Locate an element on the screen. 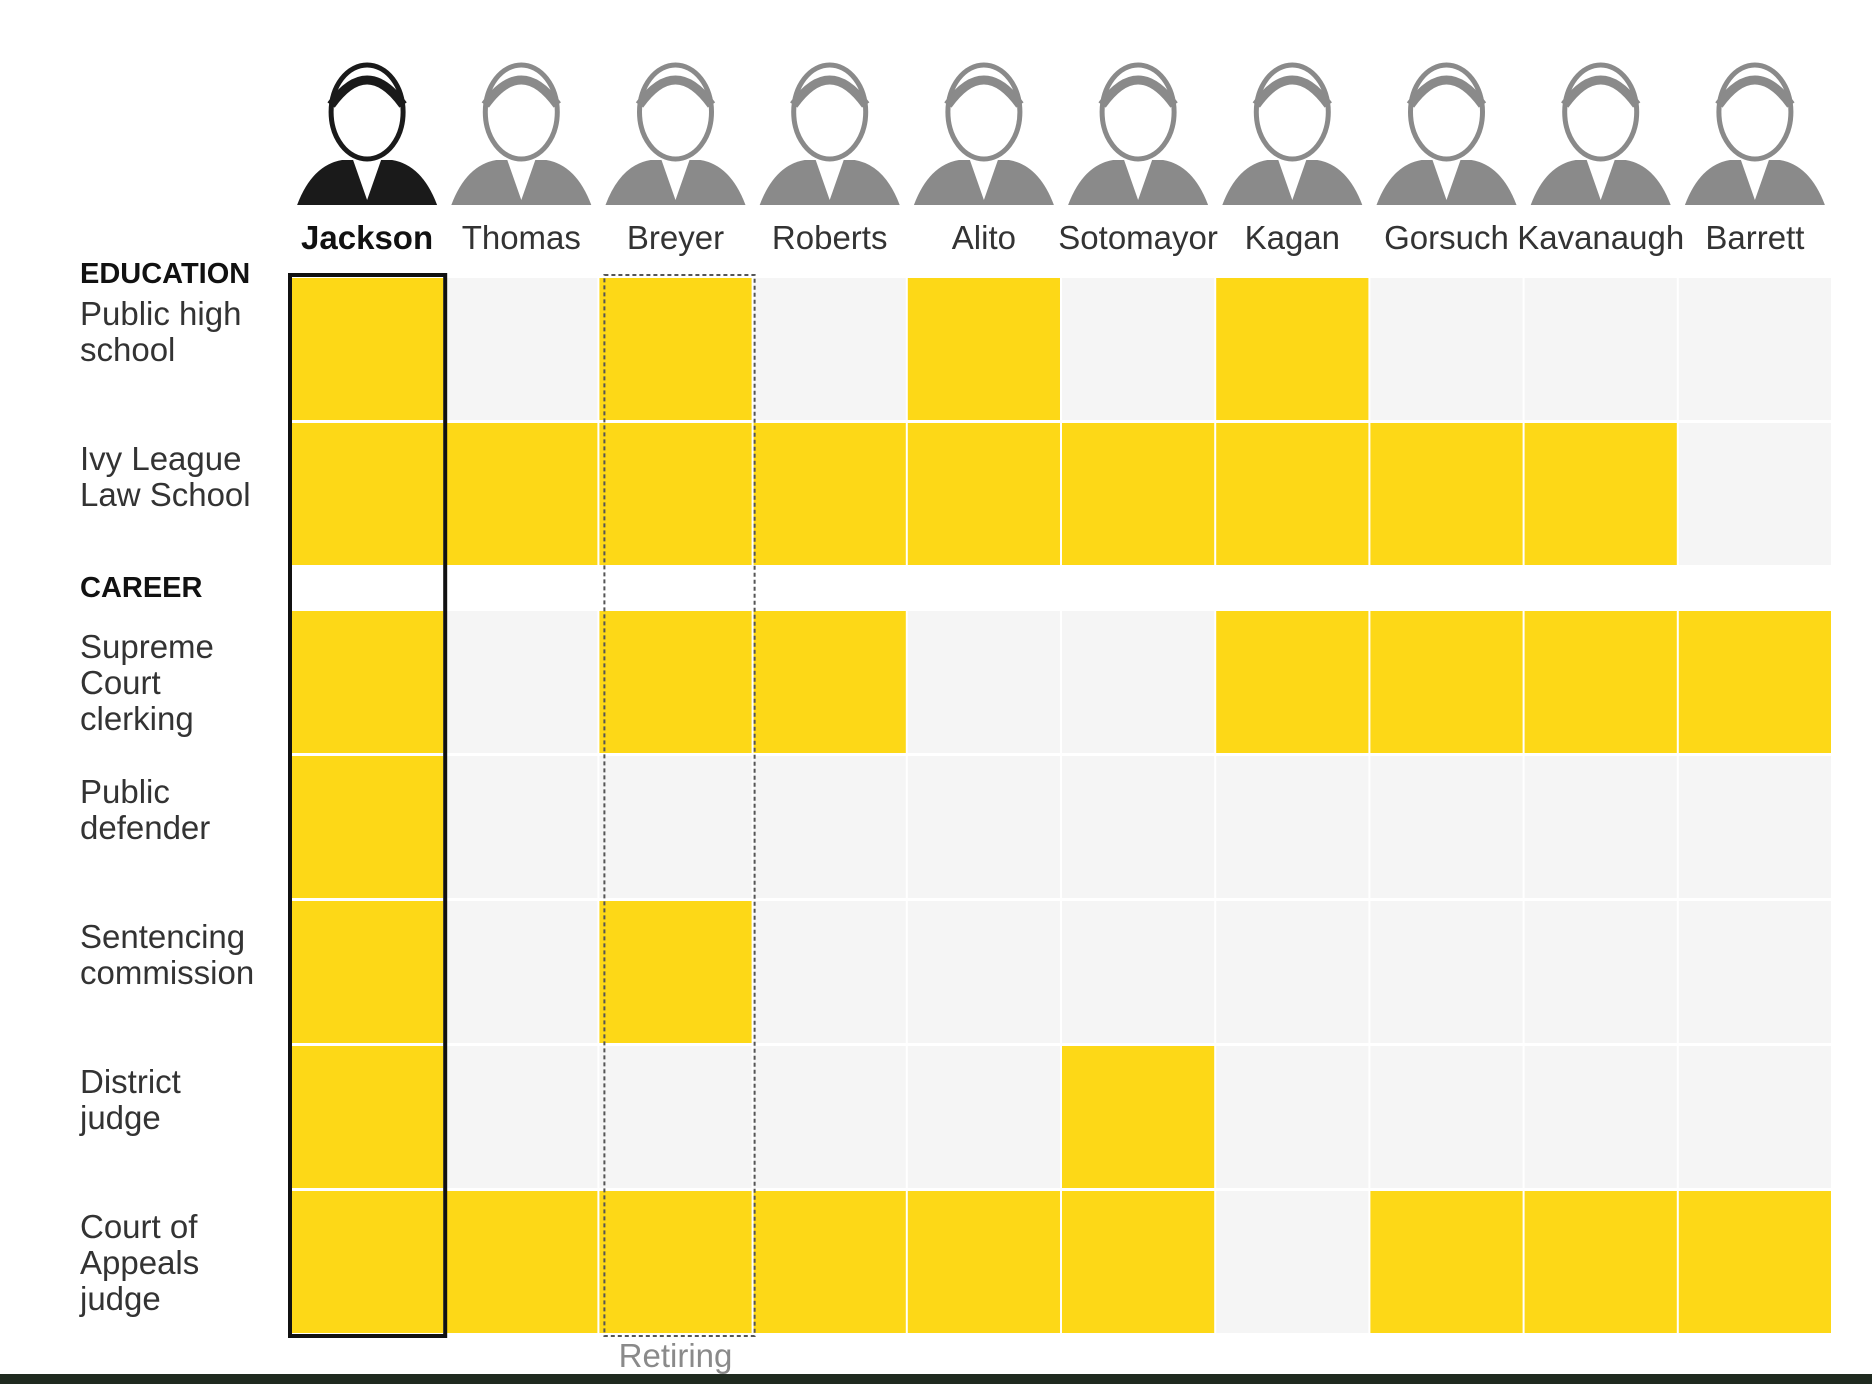 The height and width of the screenshot is (1384, 1872). portrait-hair-kagan is located at coordinates (1292, 91).